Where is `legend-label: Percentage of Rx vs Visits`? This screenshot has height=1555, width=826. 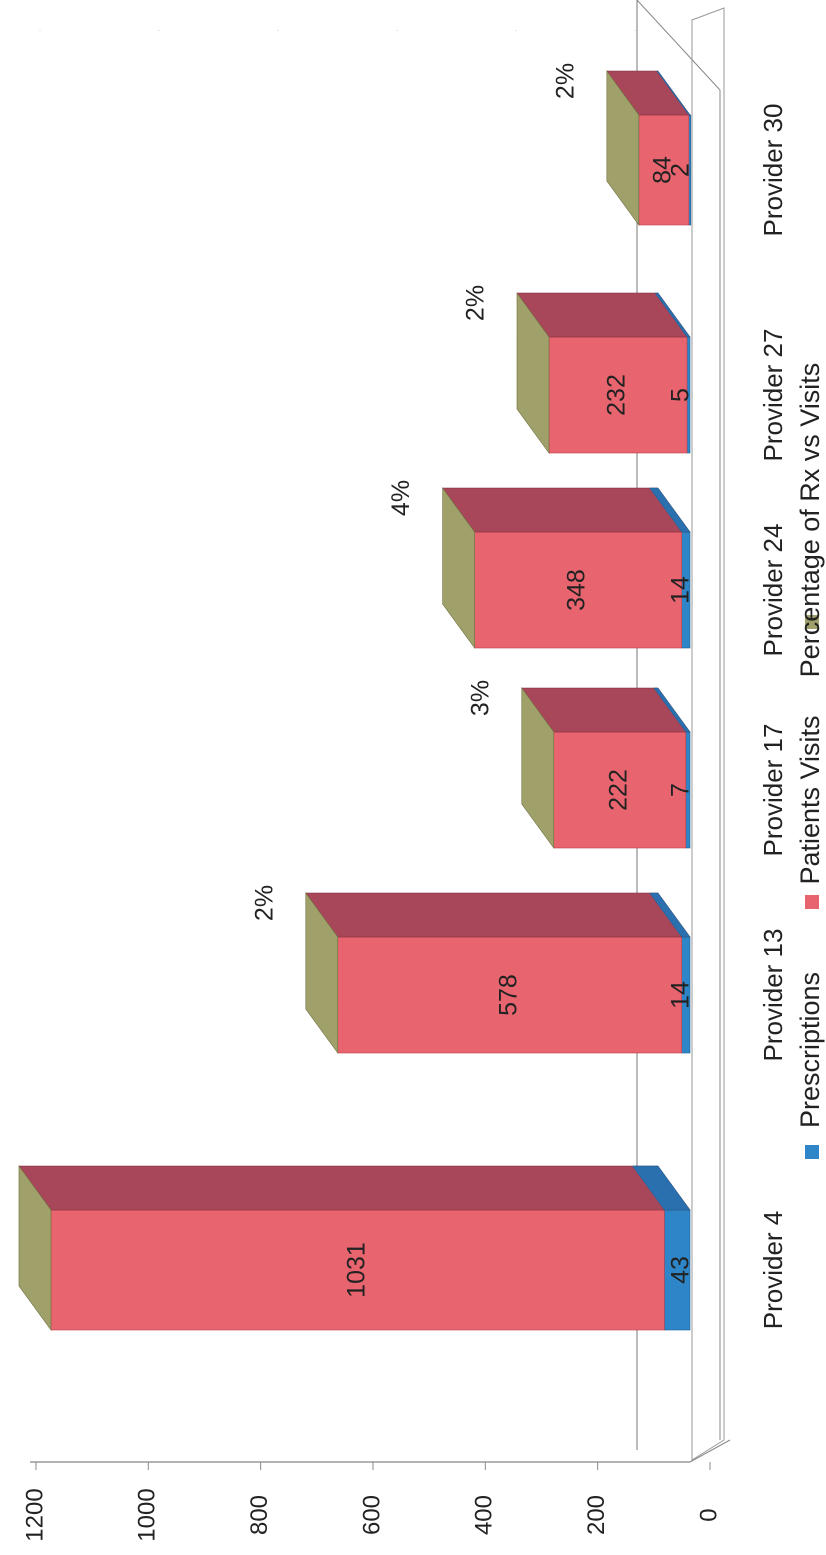 legend-label: Percentage of Rx vs Visits is located at coordinates (810, 520).